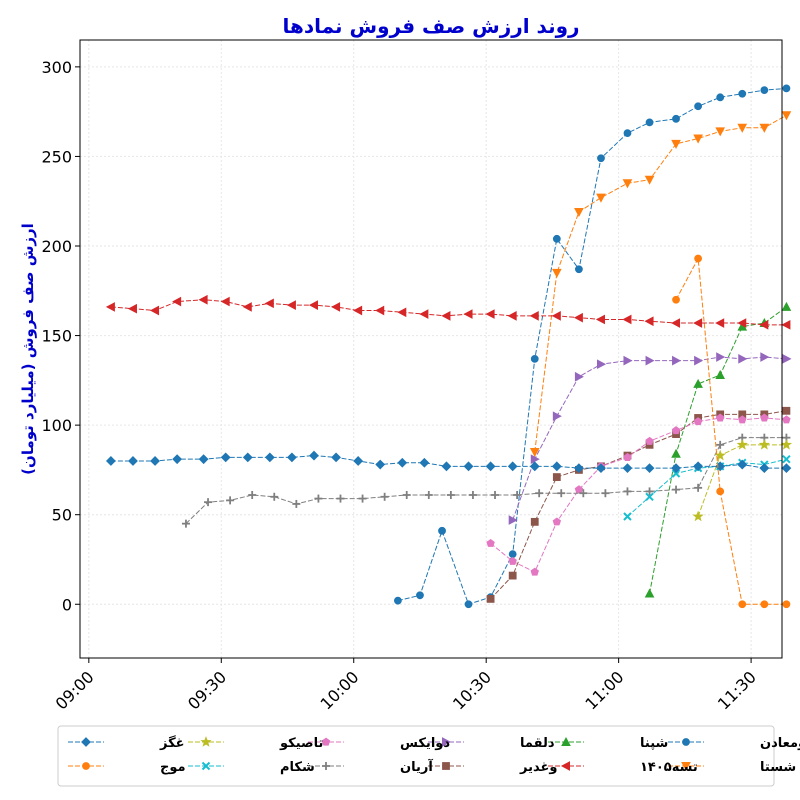 This screenshot has height=800, width=800. Describe the element at coordinates (734, 743) in the screenshot. I see `legend-item: ومعادن` at that location.